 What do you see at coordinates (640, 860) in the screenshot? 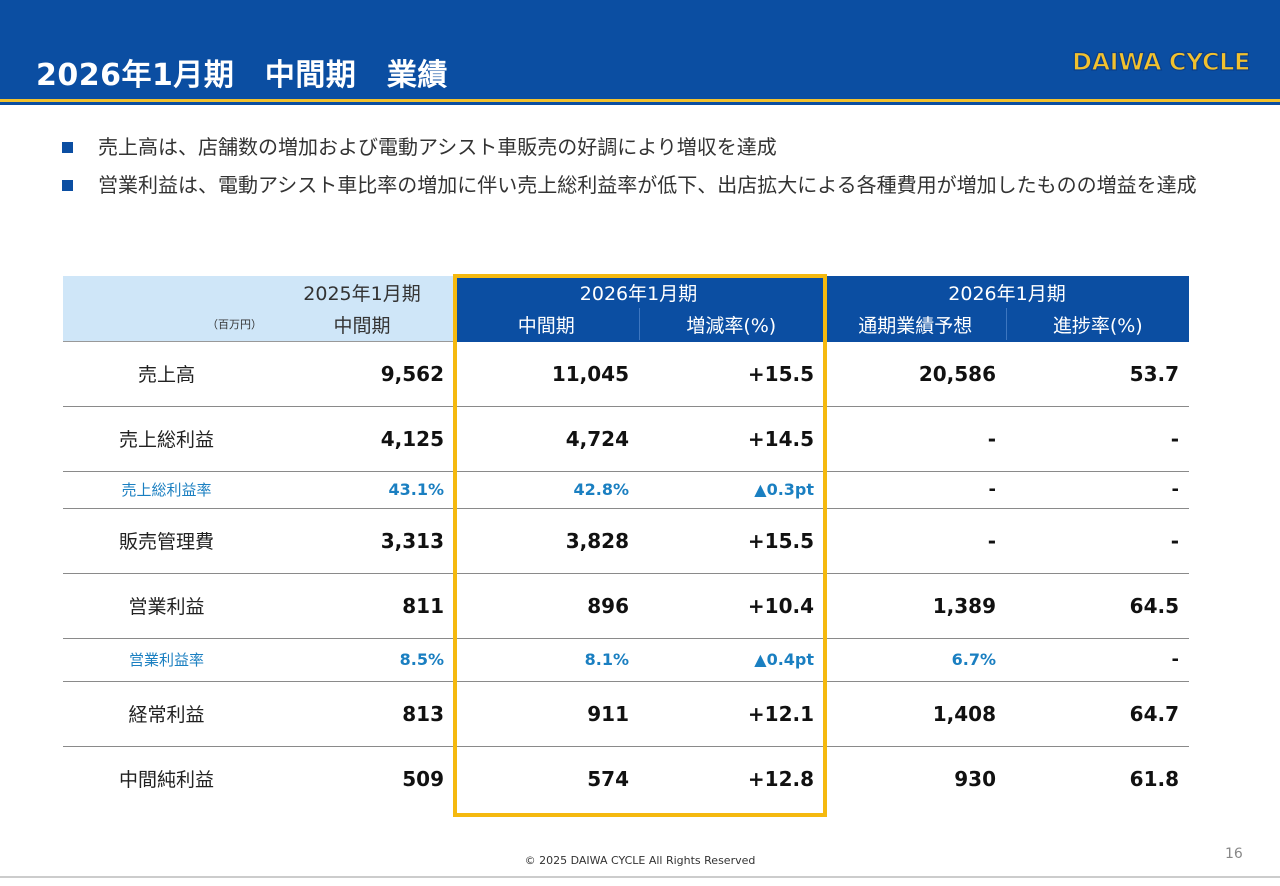
I see `copyright-footer: © 2025 DAIWA CYCLE All Rights Reserved` at bounding box center [640, 860].